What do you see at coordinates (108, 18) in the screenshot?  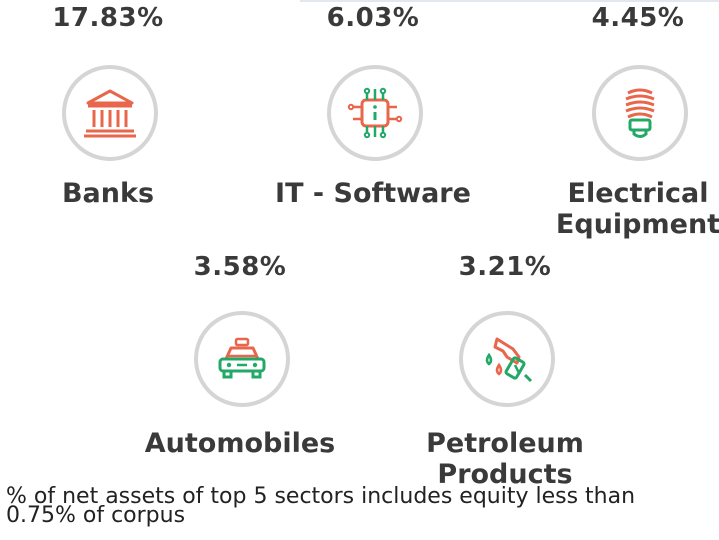 I see `sector-percent: 17.83%` at bounding box center [108, 18].